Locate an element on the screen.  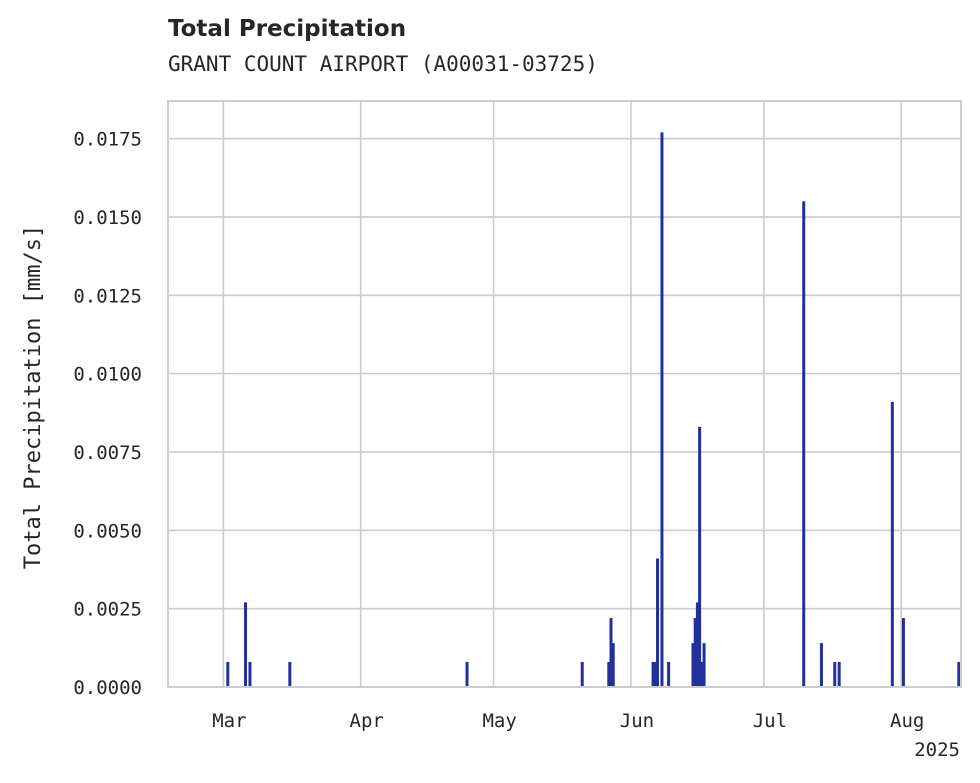
chart-subtitle: GRANT COUNT AIRPORT (A00031-03725) is located at coordinates (383, 64).